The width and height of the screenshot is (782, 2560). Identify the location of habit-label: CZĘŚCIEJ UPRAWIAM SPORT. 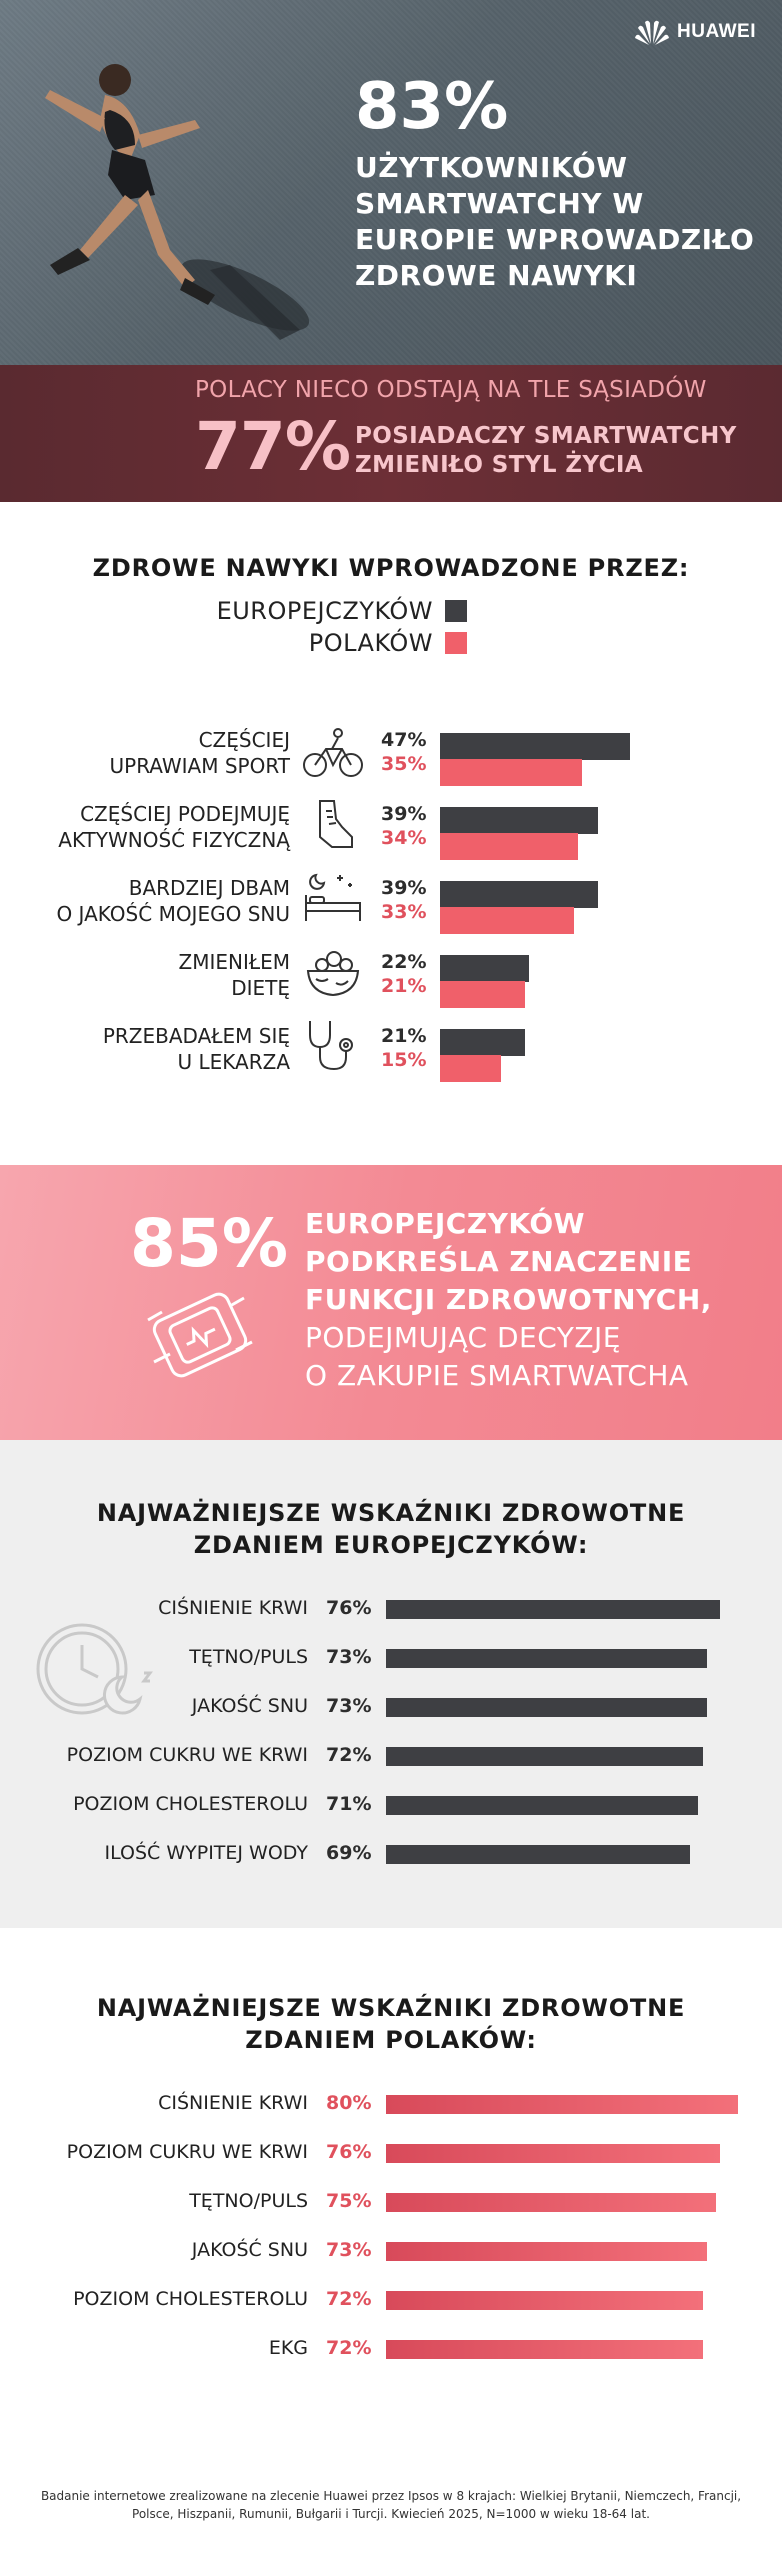
(145, 753).